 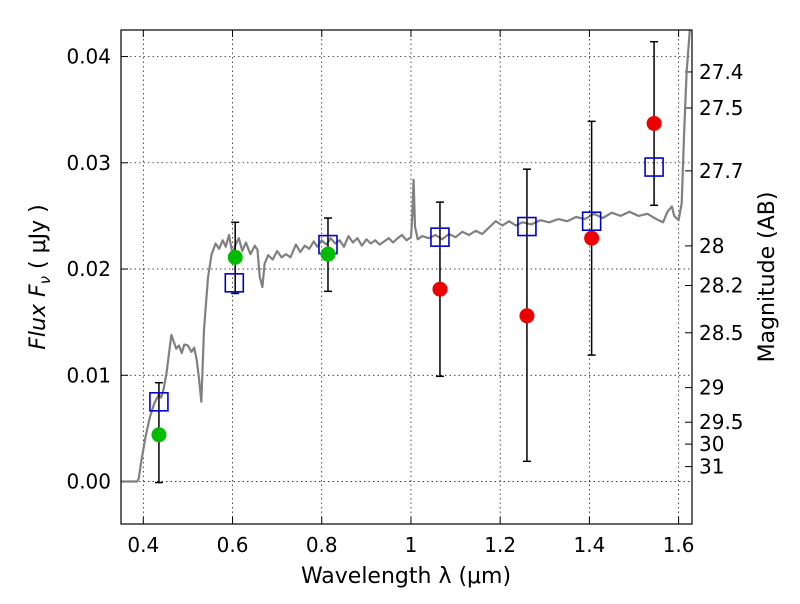 What do you see at coordinates (88, 163) in the screenshot?
I see `y-tick-label: 0.03` at bounding box center [88, 163].